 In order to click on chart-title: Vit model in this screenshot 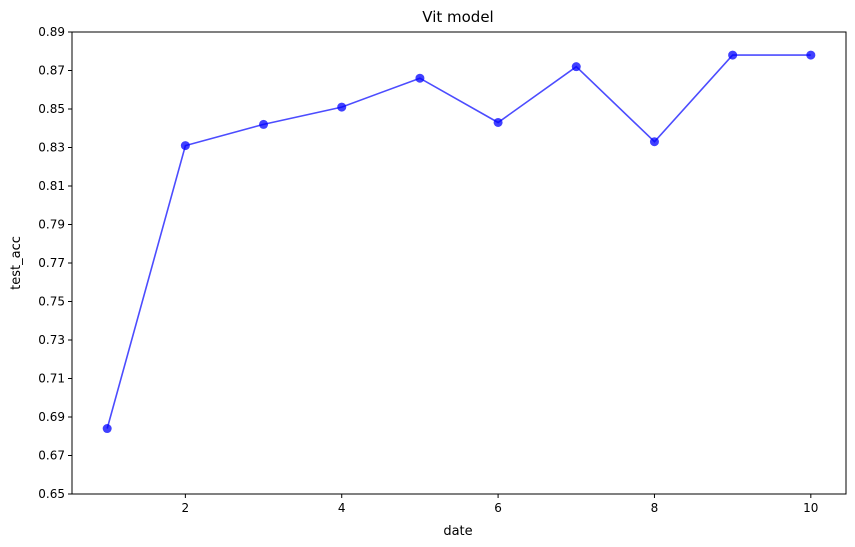, I will do `click(457, 17)`.